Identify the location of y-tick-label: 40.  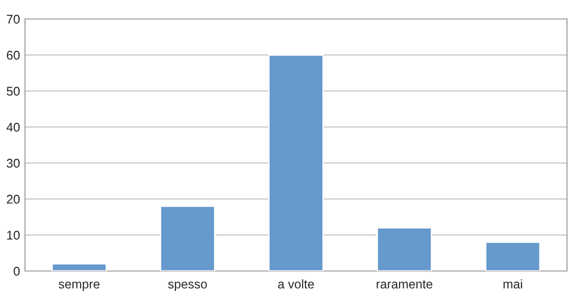
(13, 127).